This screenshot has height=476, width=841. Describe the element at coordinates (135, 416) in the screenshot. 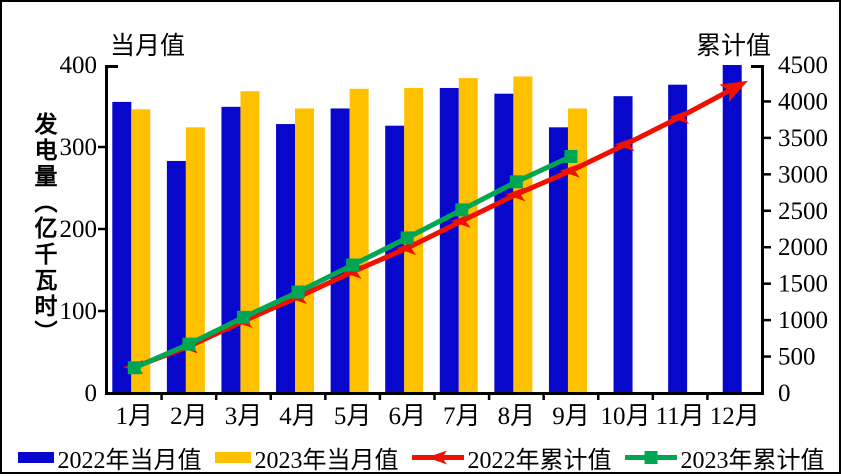

I see `month-label: 1月` at that location.